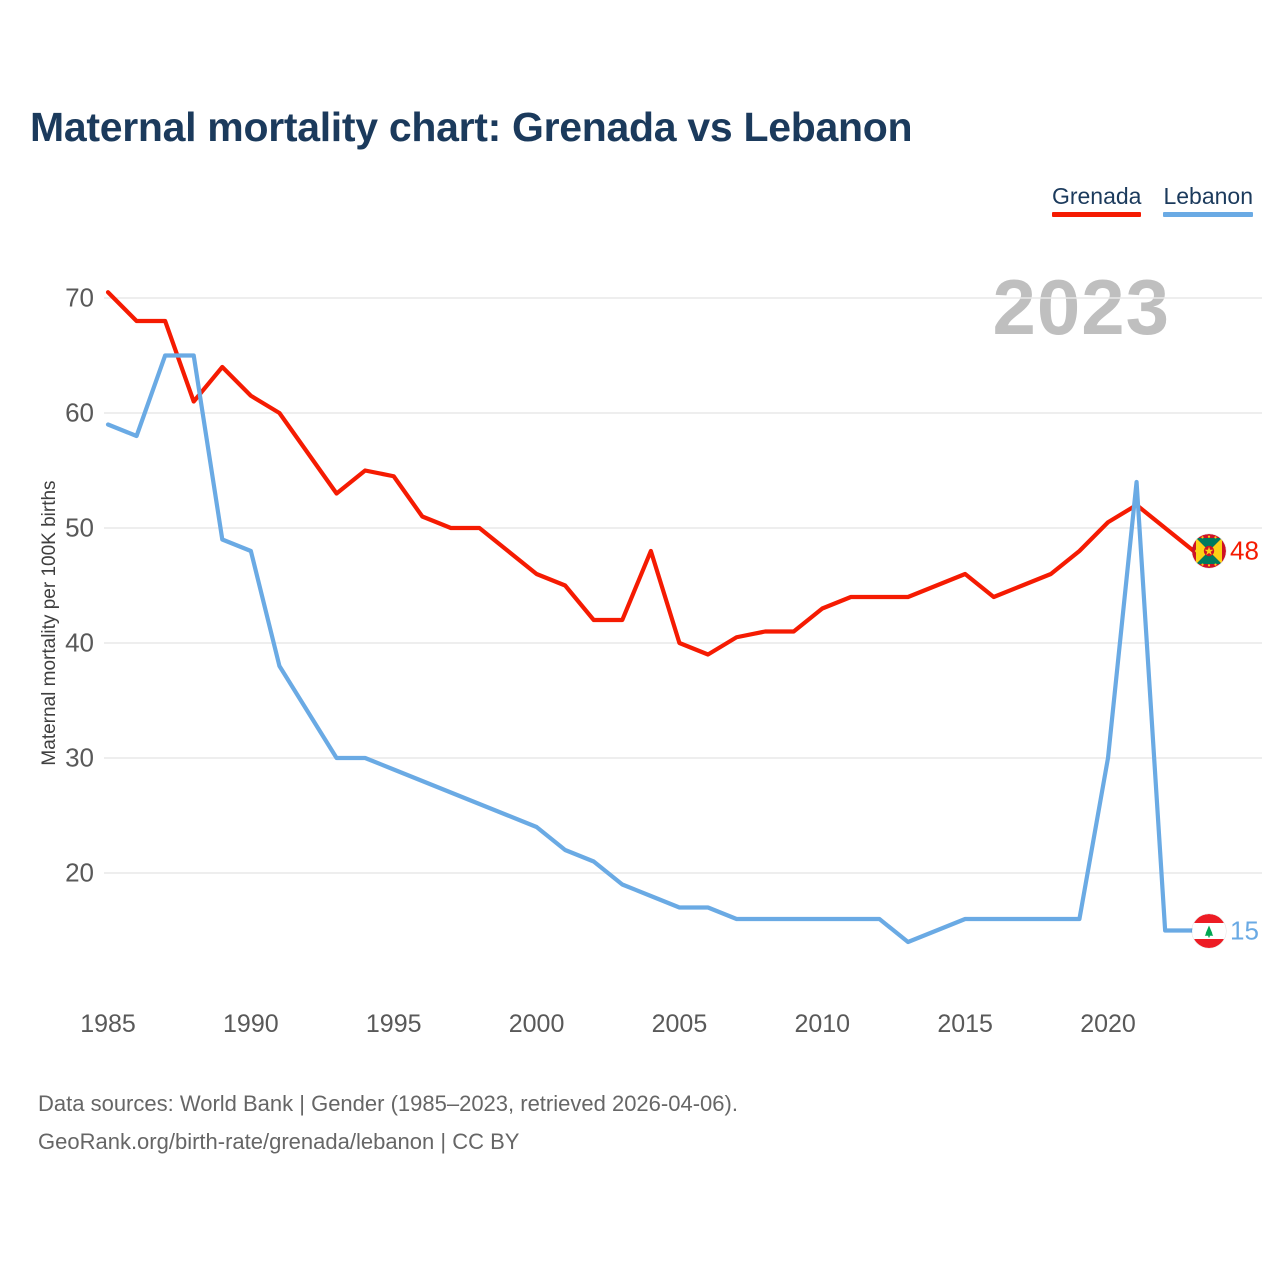 The height and width of the screenshot is (1280, 1280). I want to click on legend-item-lebanon: Lebanon, so click(1208, 200).